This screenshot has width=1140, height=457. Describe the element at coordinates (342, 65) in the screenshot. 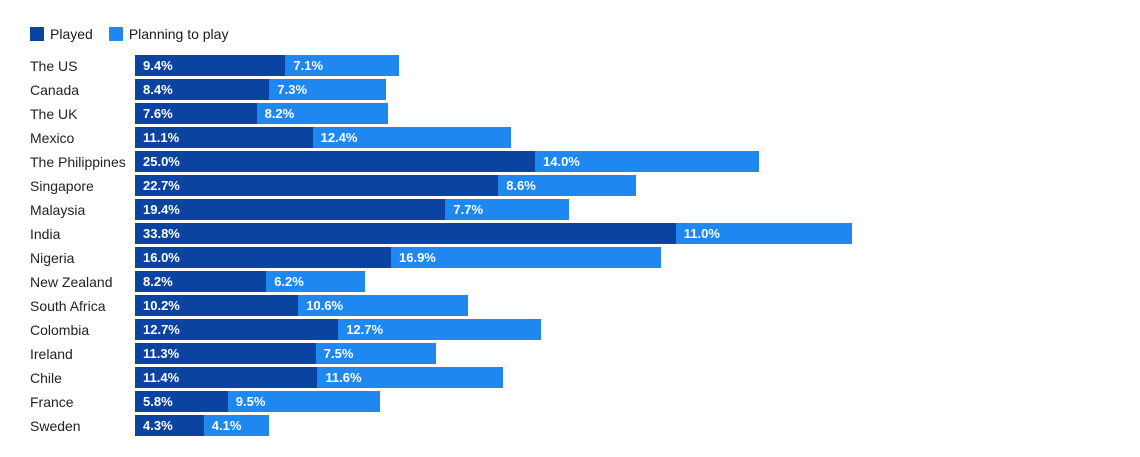

I see `planning-bar-segment: 7.1%` at that location.